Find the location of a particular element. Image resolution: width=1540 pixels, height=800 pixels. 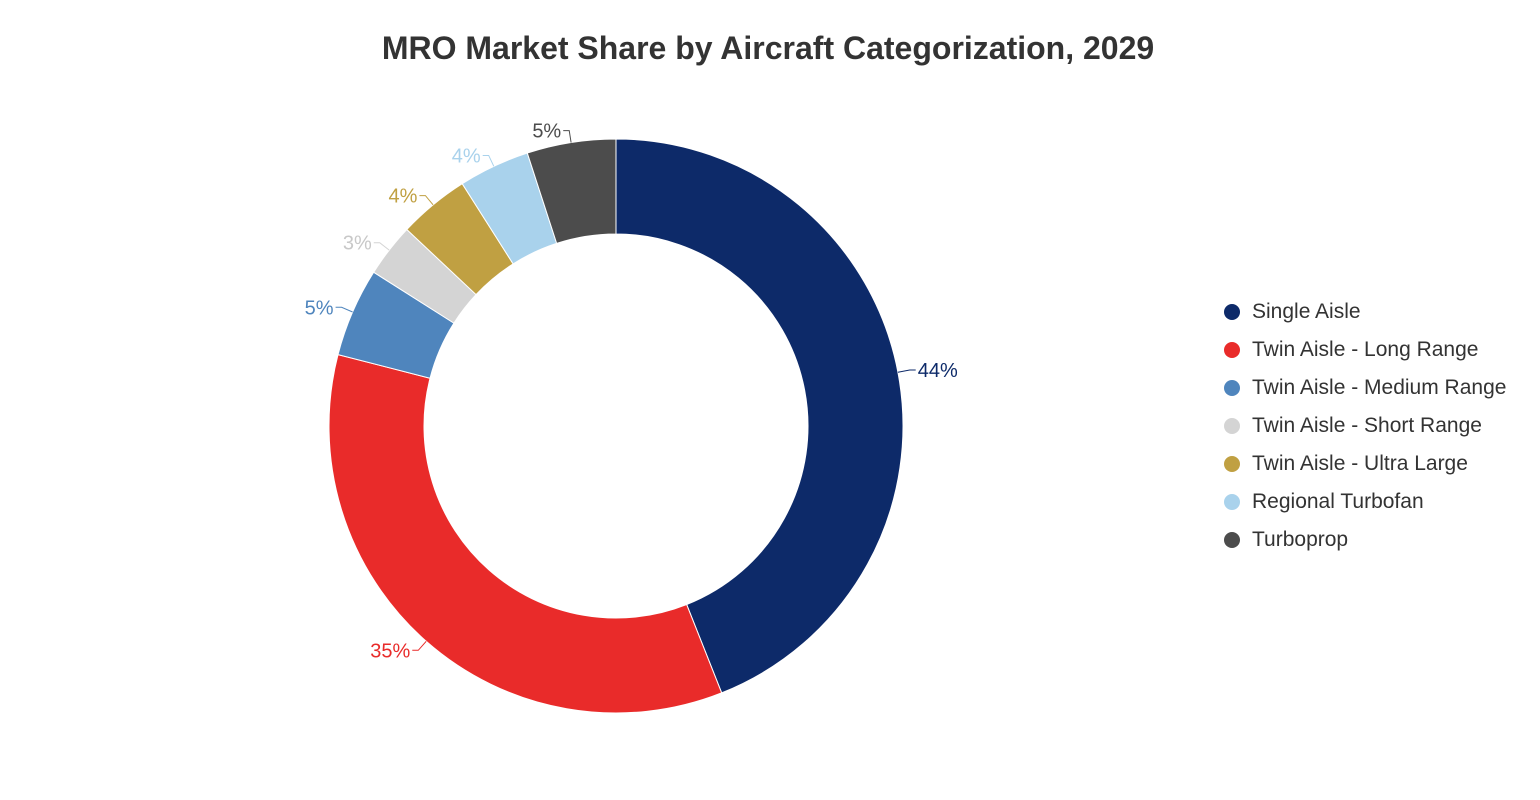

legend-item-twin-aisle-medium-range: Twin Aisle - Medium Range is located at coordinates (1379, 388).